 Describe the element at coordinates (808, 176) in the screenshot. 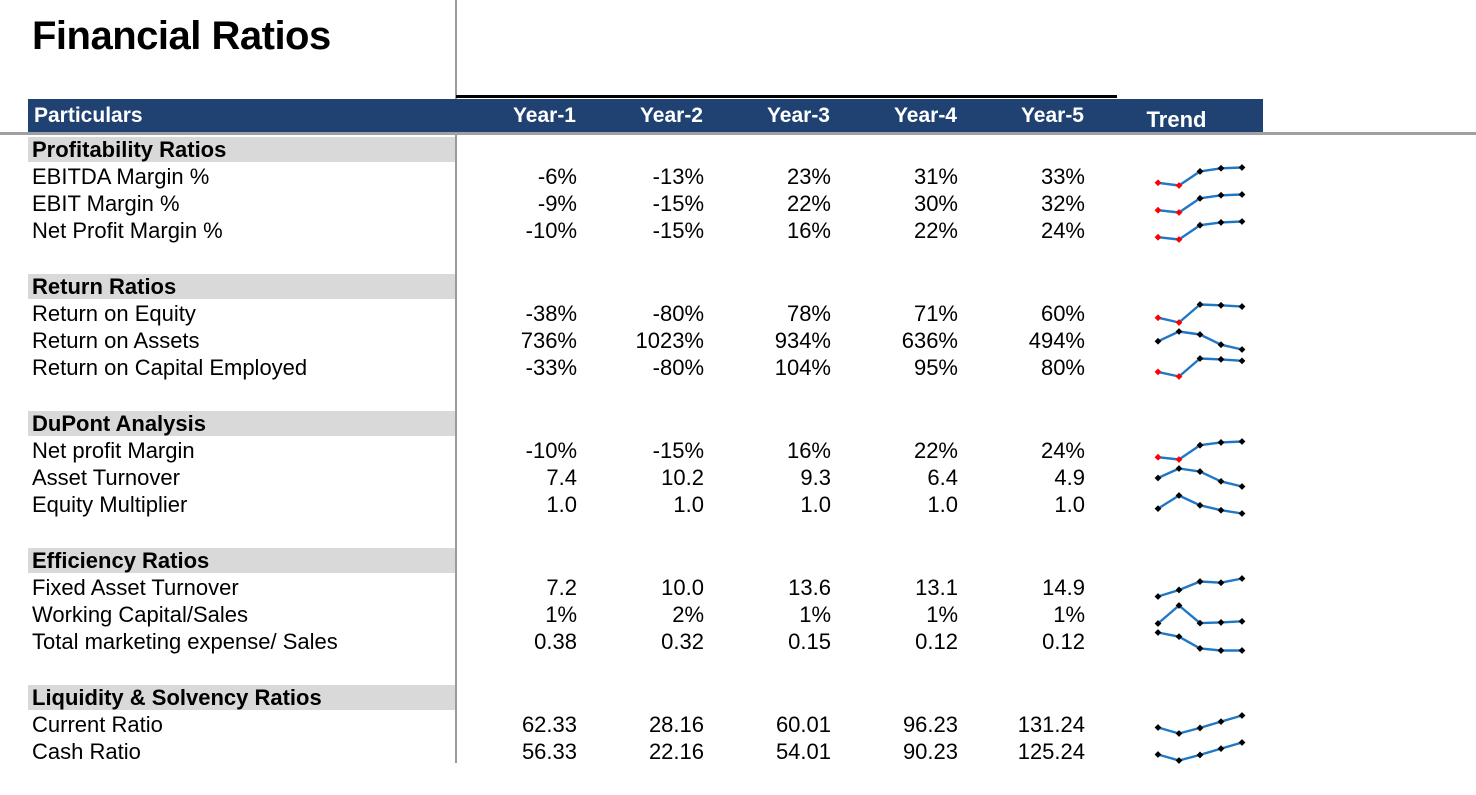

I see `value-cell: 23%` at that location.